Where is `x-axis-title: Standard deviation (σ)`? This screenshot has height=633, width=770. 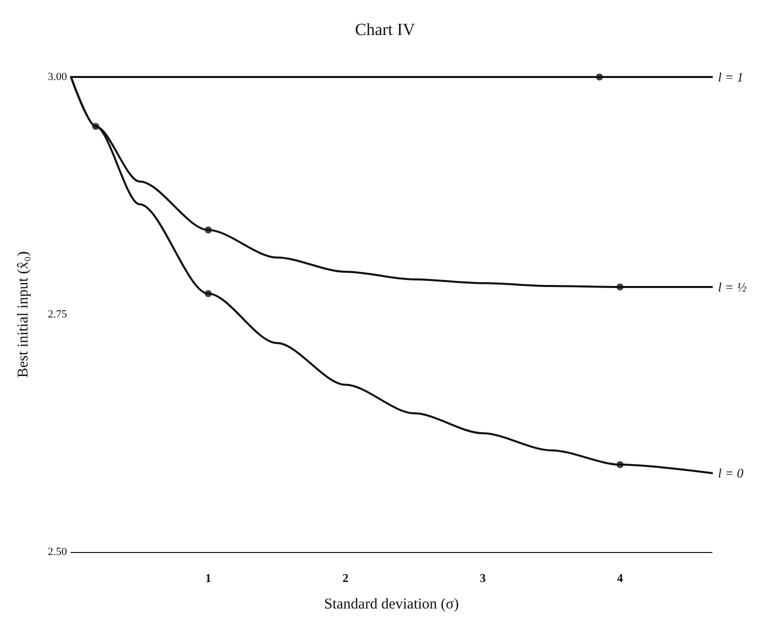 x-axis-title: Standard deviation (σ) is located at coordinates (391, 604).